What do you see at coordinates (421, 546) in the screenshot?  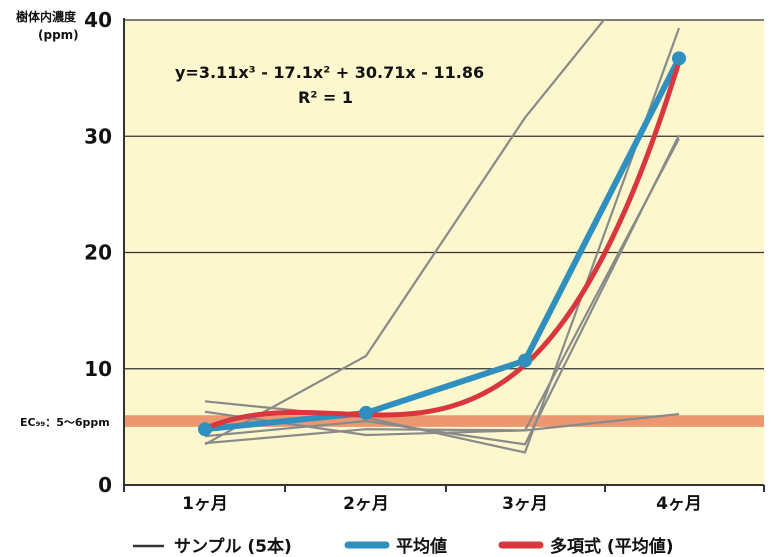 I see `legend-average-label: 平均値` at bounding box center [421, 546].